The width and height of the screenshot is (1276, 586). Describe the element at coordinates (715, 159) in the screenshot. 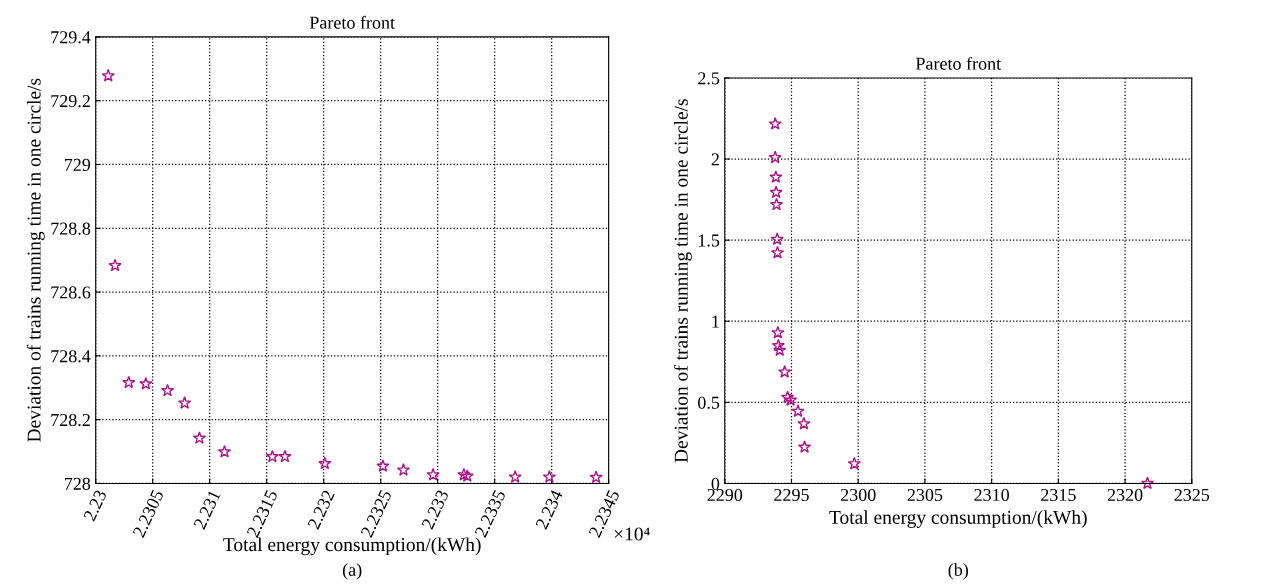

I see `y-tick-label: 2` at that location.